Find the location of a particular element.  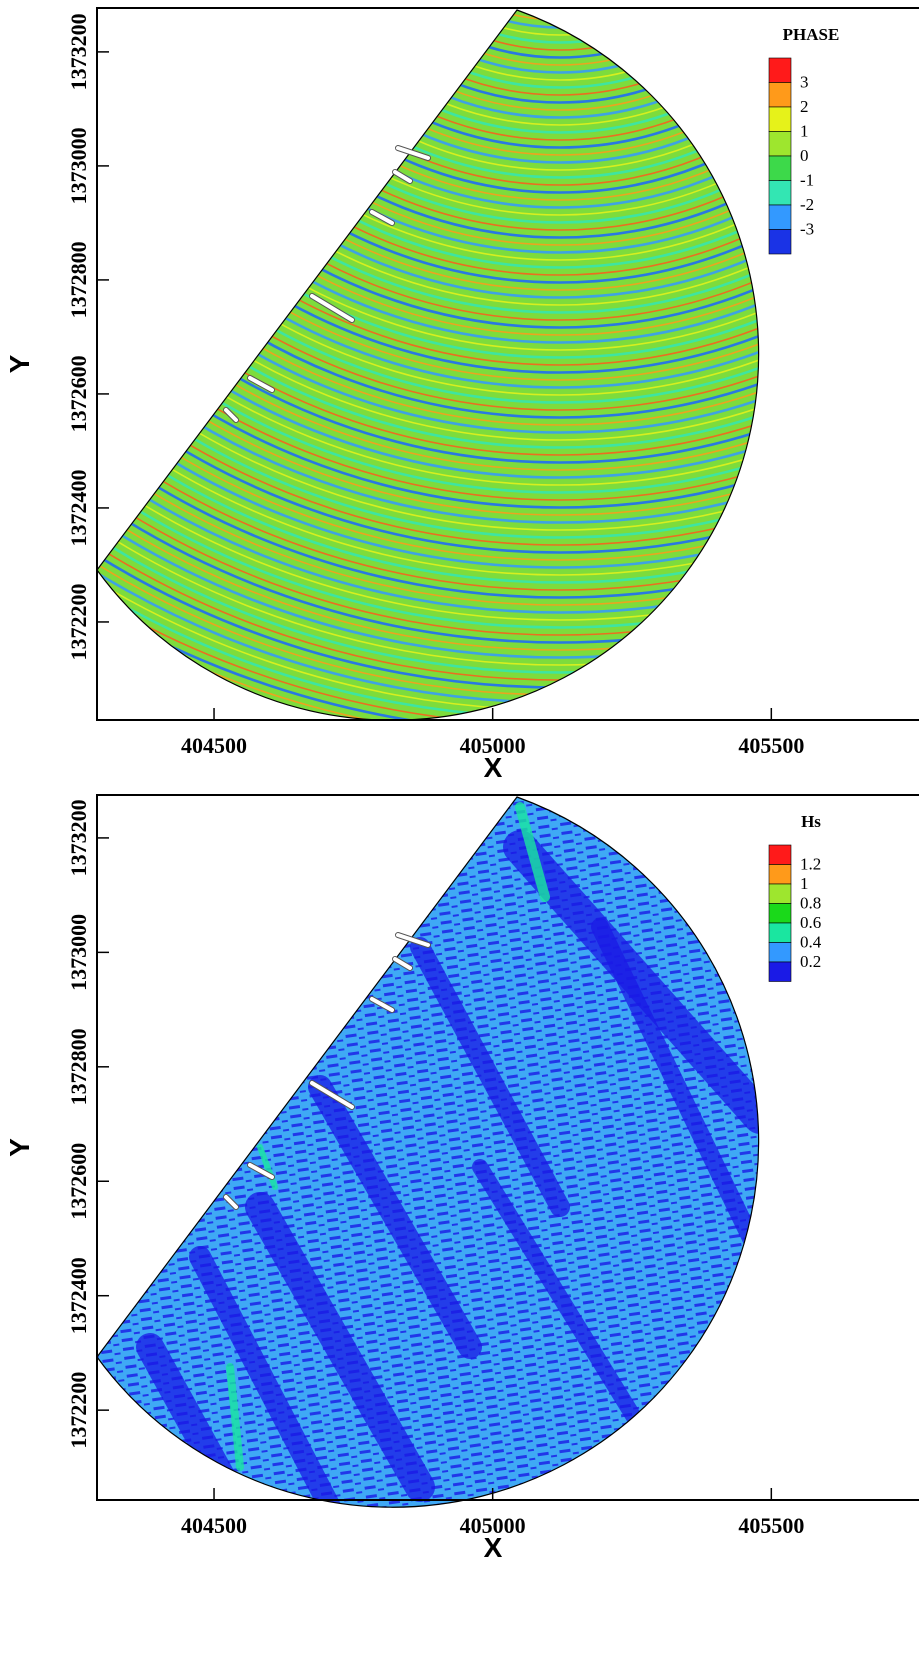

y-tick-label: 1373000 is located at coordinates (78, 952).